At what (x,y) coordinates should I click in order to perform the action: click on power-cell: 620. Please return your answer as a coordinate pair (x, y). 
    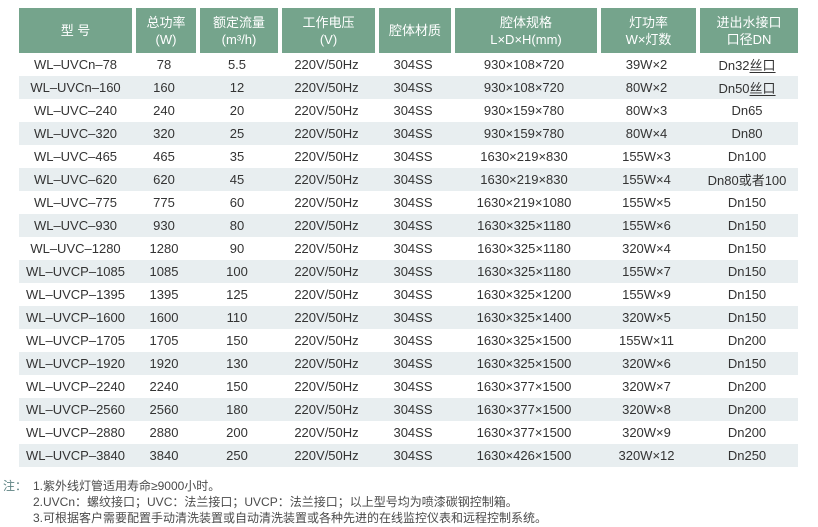
    Looking at the image, I should click on (164, 179).